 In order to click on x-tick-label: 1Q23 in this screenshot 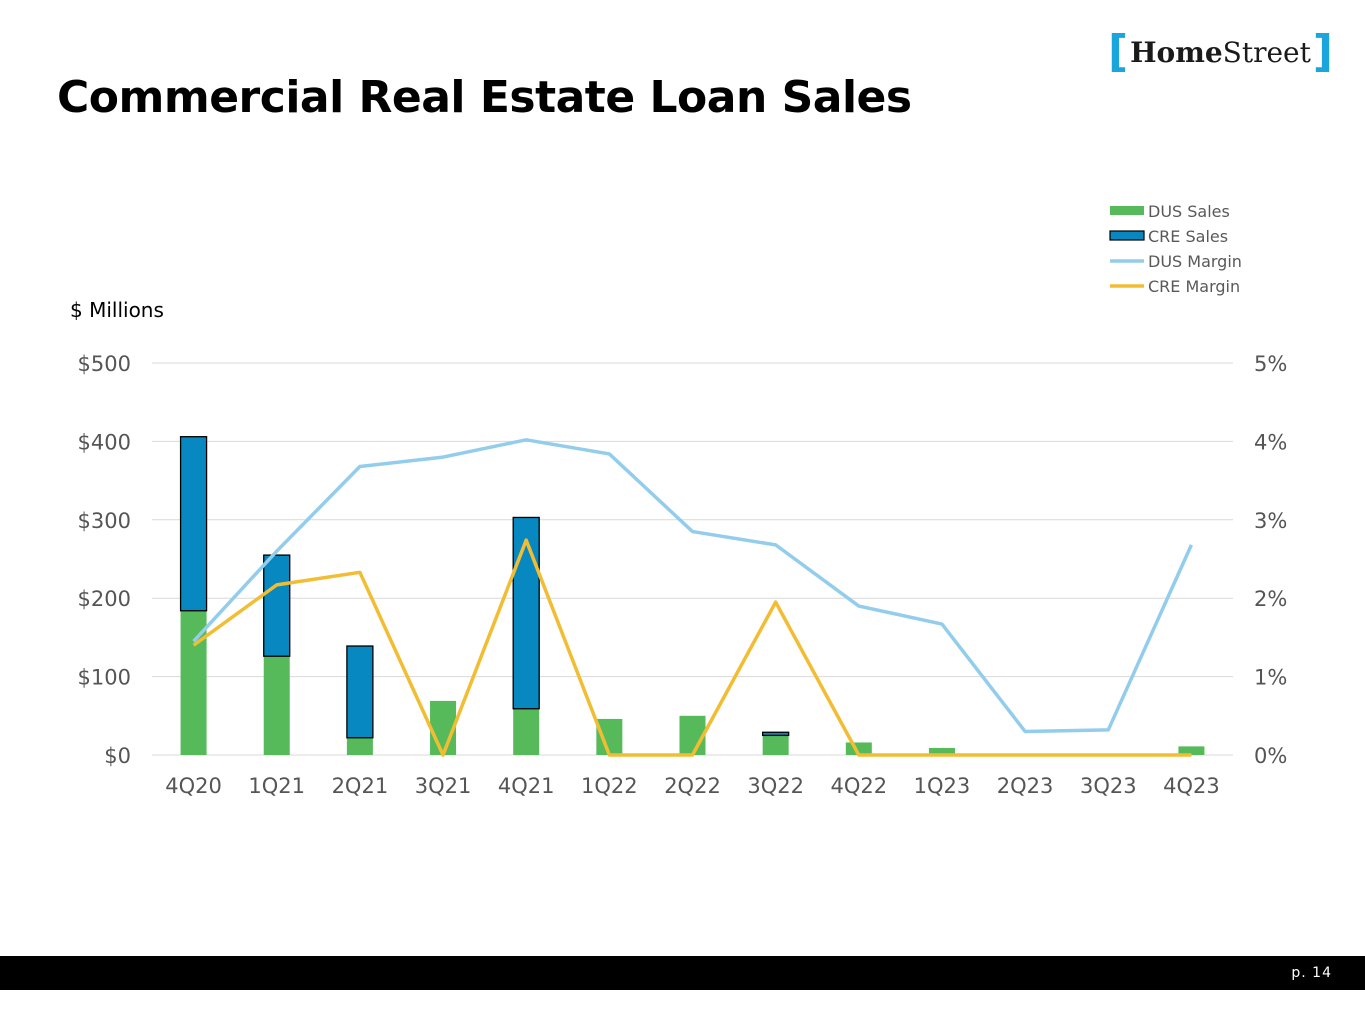, I will do `click(942, 786)`.